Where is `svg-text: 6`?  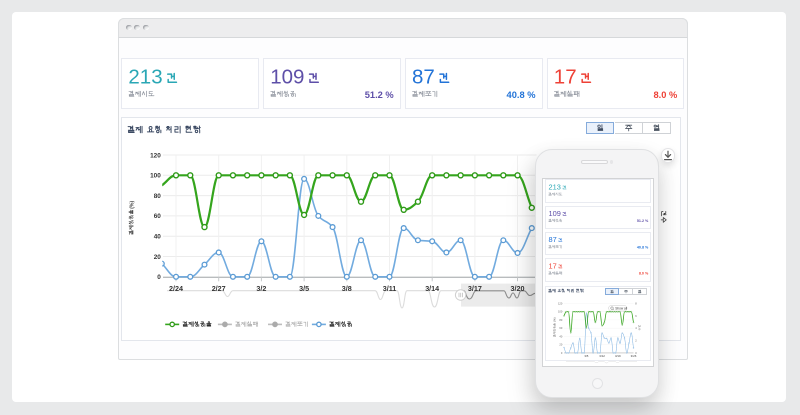
svg-text: 6 is located at coordinates (636, 316).